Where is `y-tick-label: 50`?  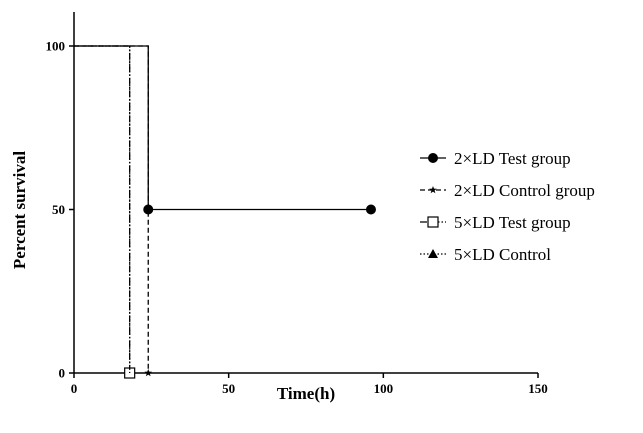
y-tick-label: 50 is located at coordinates (58, 209).